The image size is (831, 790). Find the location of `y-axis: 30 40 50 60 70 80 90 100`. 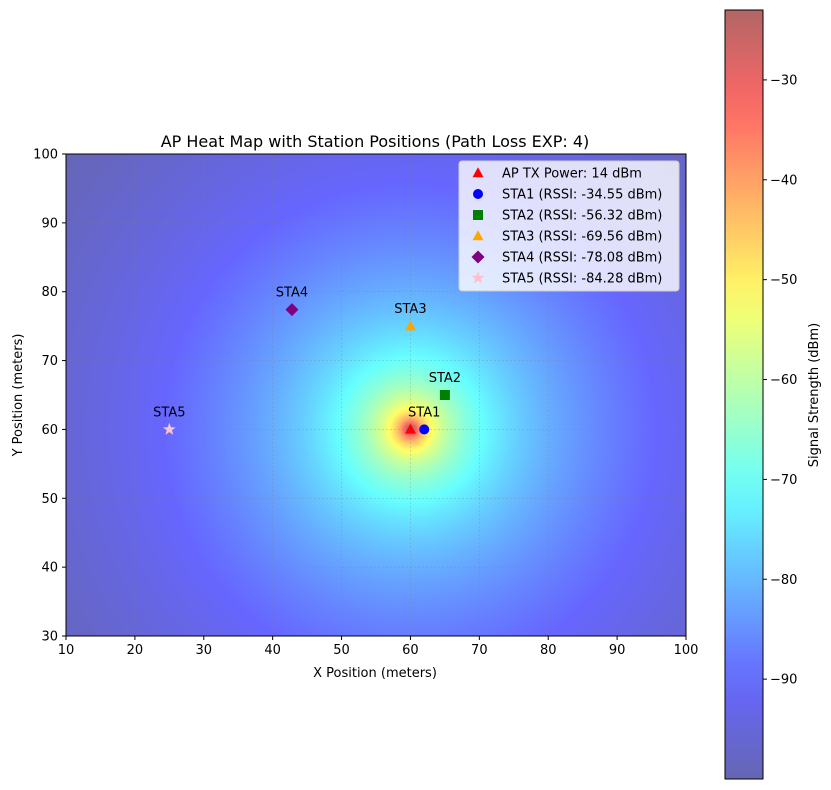

y-axis: 30 40 50 60 70 80 90 100 is located at coordinates (49, 396).